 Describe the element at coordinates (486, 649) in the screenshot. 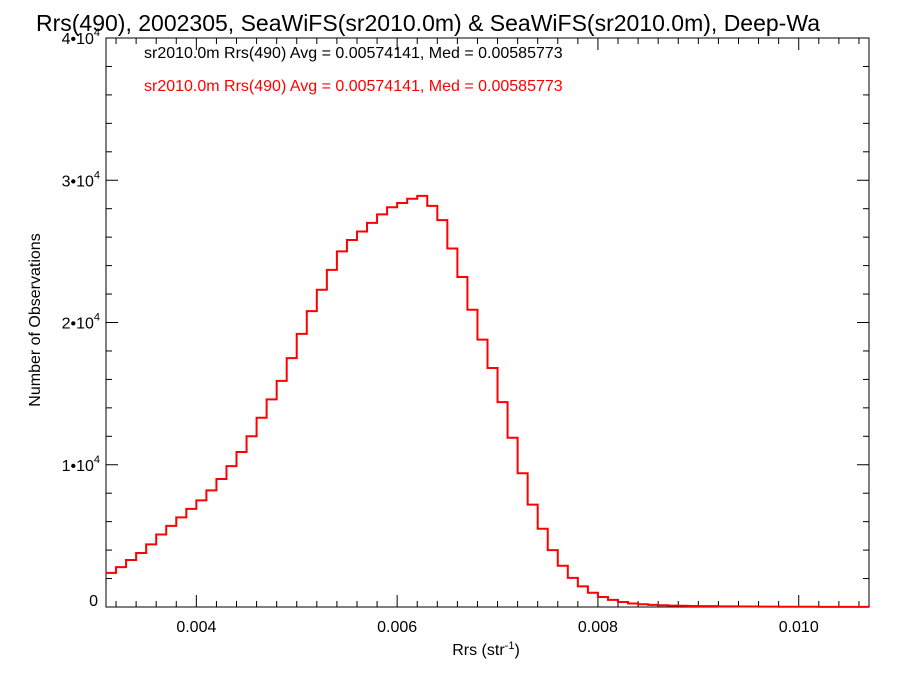

I see `x-axis-label: Rrs (str-1)` at that location.